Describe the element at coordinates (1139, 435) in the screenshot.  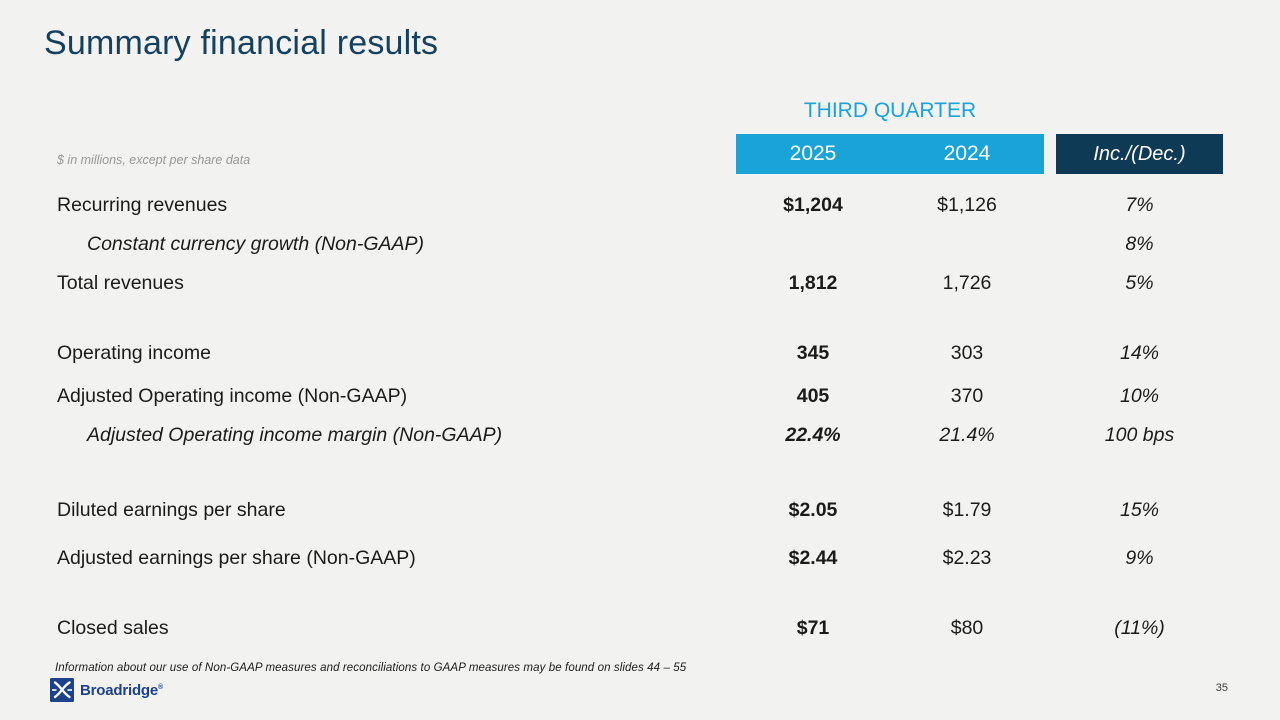
I see `value-inc-dec: 100 bps` at that location.